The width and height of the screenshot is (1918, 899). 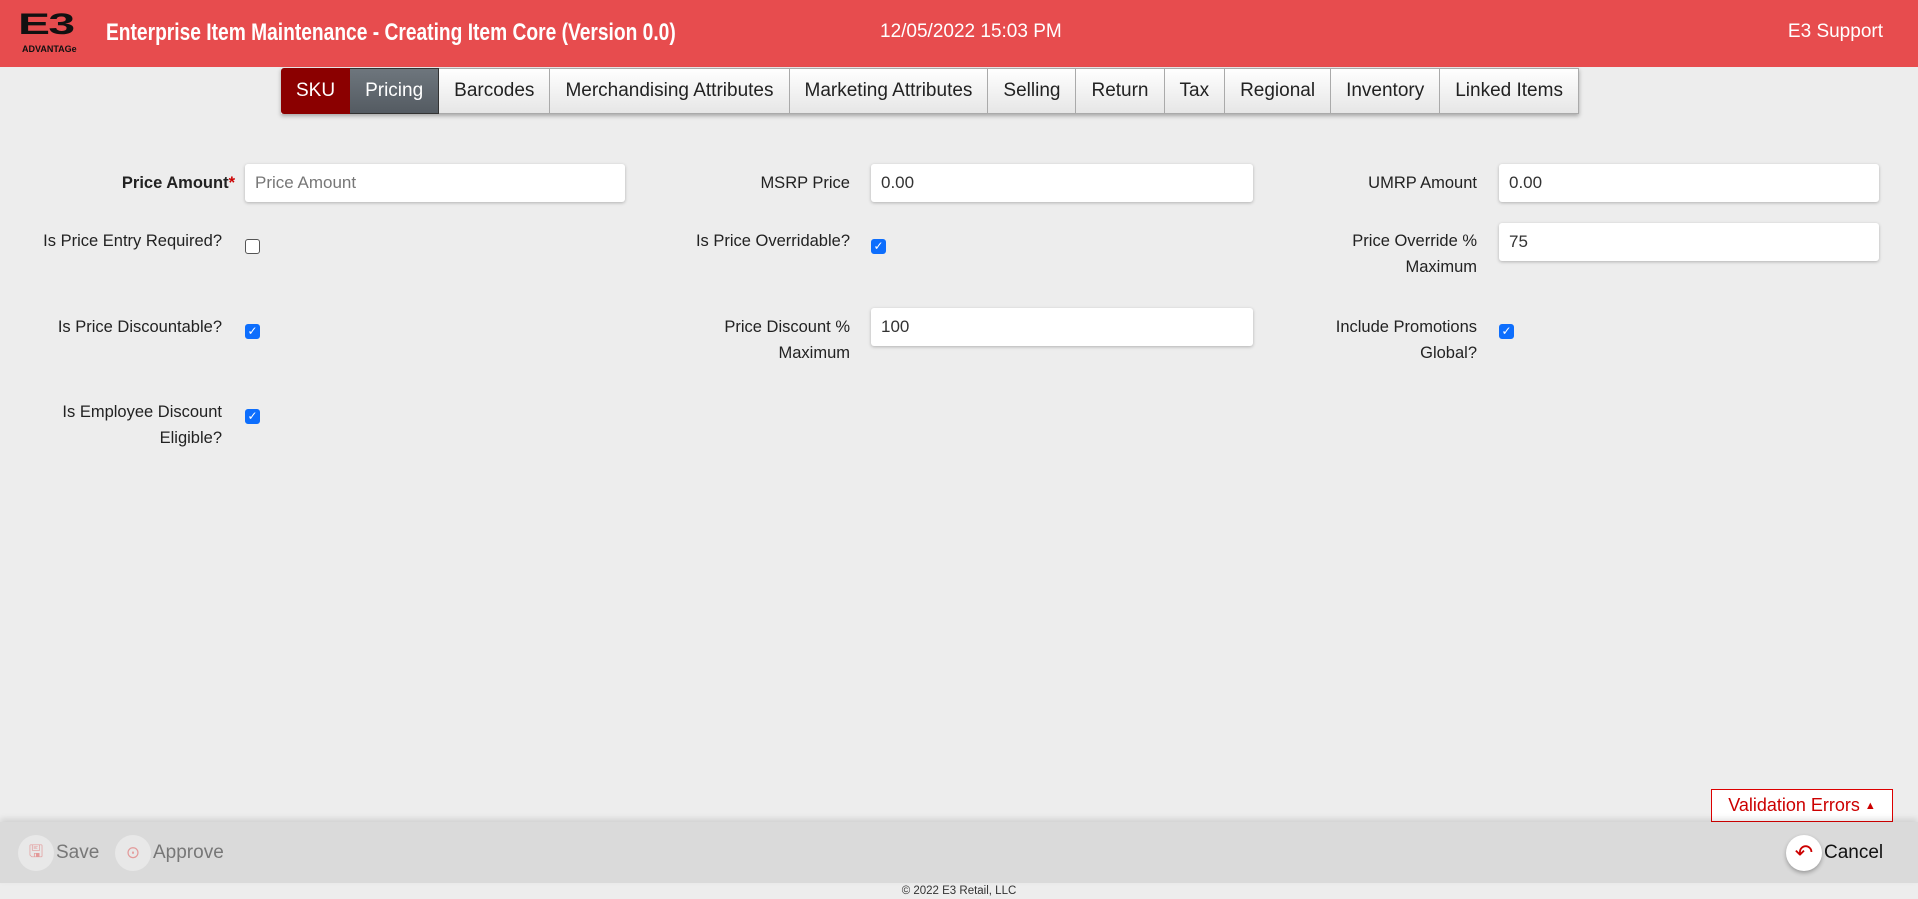 What do you see at coordinates (959, 852) in the screenshot?
I see `action-bar: 🖫 Save ⊙ Approve ↶ Cancel` at bounding box center [959, 852].